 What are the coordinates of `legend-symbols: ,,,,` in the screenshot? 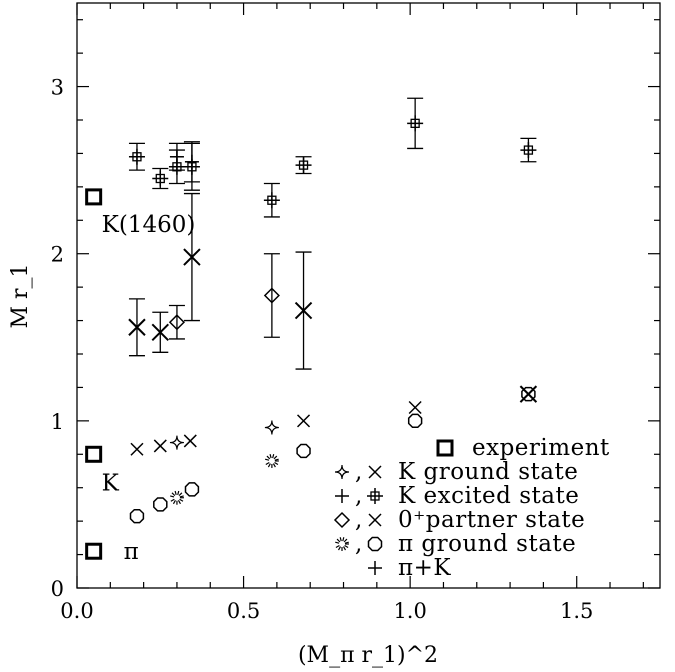 It's located at (393, 507).